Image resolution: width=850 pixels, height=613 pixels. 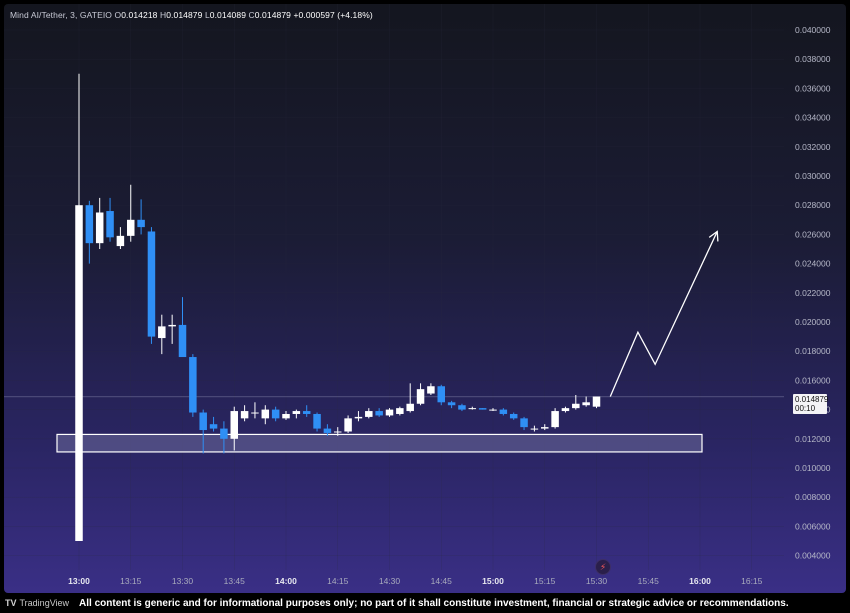 What do you see at coordinates (184, 15) in the screenshot?
I see `high-value: 0.014879` at bounding box center [184, 15].